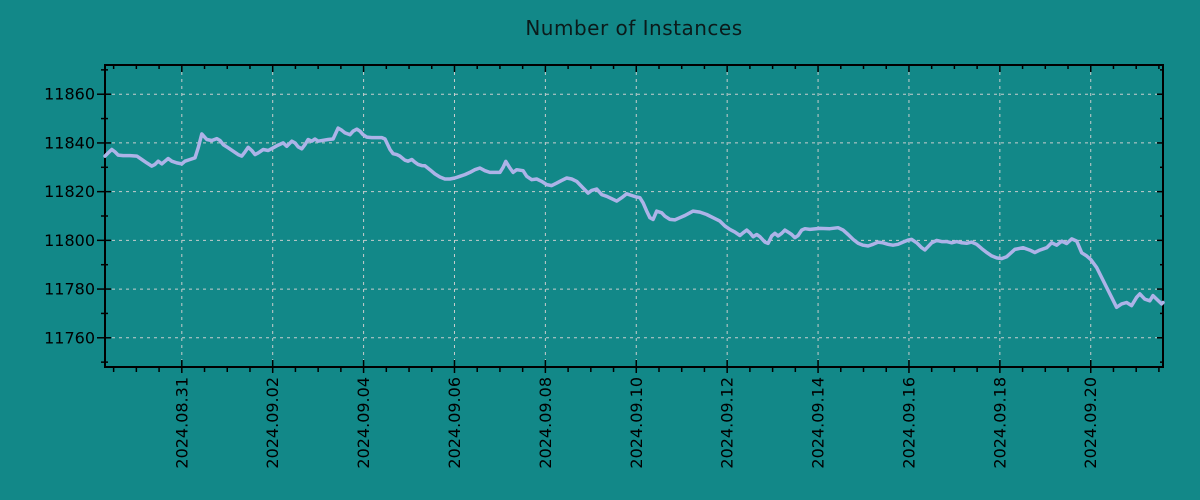 The image size is (1200, 500). I want to click on x-tick-label: 2024.09.20, so click(1090, 423).